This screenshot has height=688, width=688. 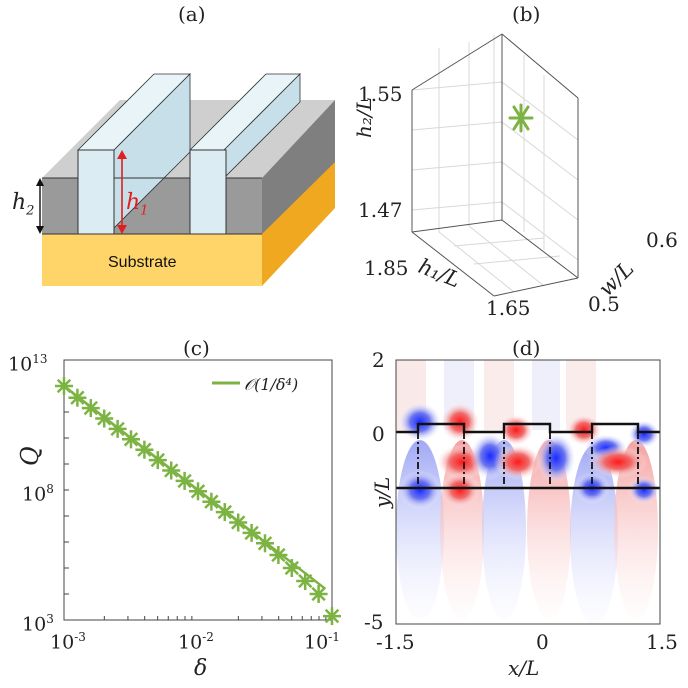 I want to click on panel-label-a: (a), so click(x=192, y=14).